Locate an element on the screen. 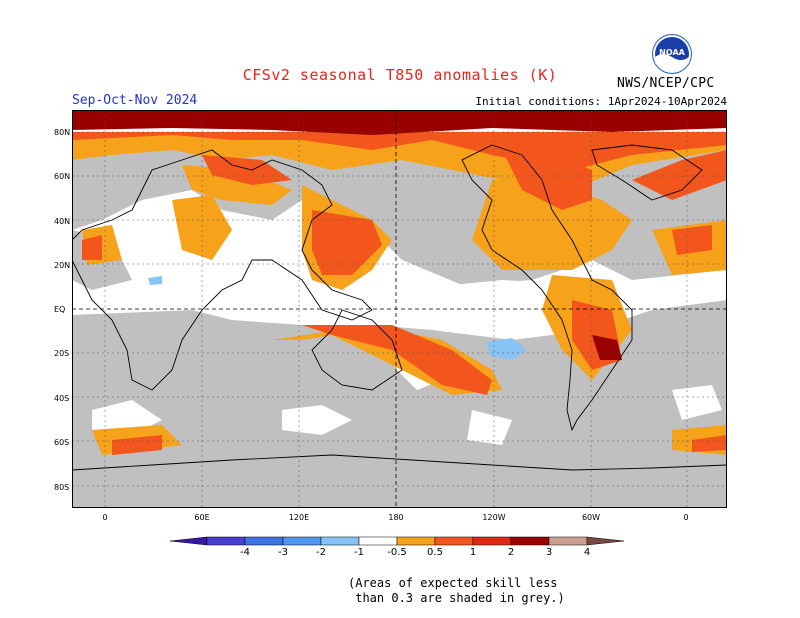 This screenshot has width=800, height=618. colorbar-label: -2 is located at coordinates (321, 552).